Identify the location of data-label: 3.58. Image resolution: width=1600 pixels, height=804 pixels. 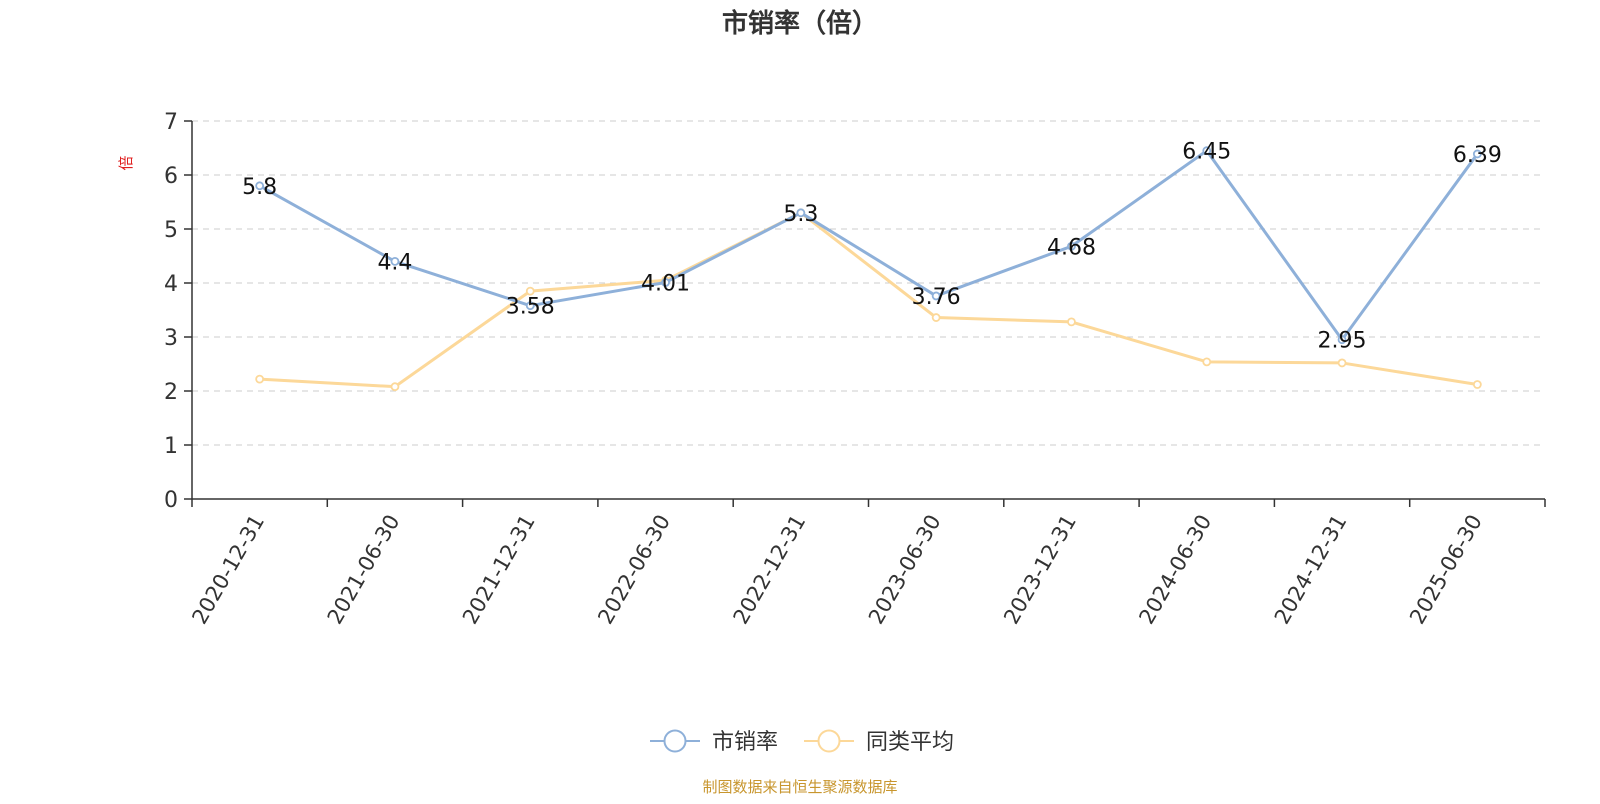
(530, 307).